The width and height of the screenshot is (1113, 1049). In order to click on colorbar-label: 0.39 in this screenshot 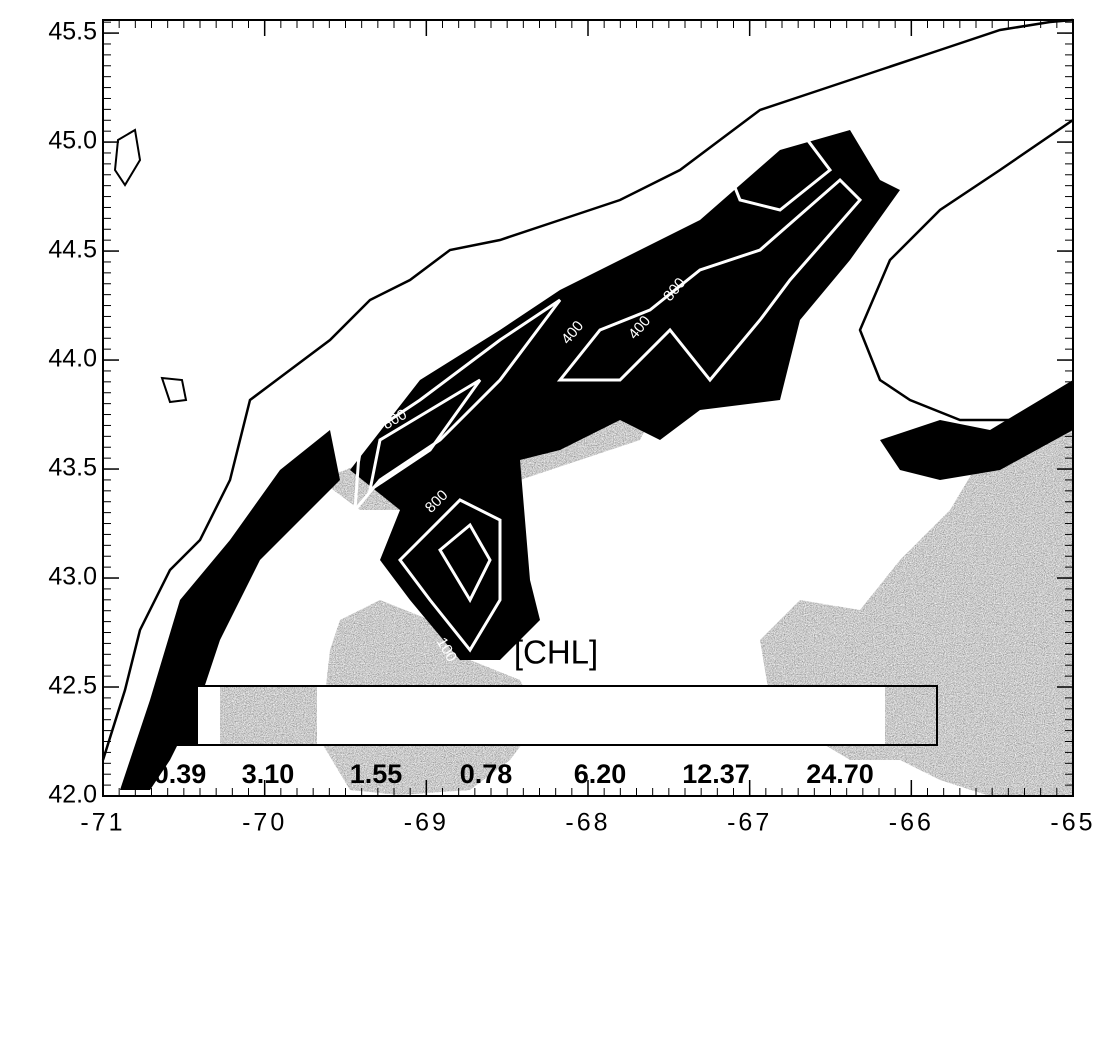, I will do `click(180, 774)`.